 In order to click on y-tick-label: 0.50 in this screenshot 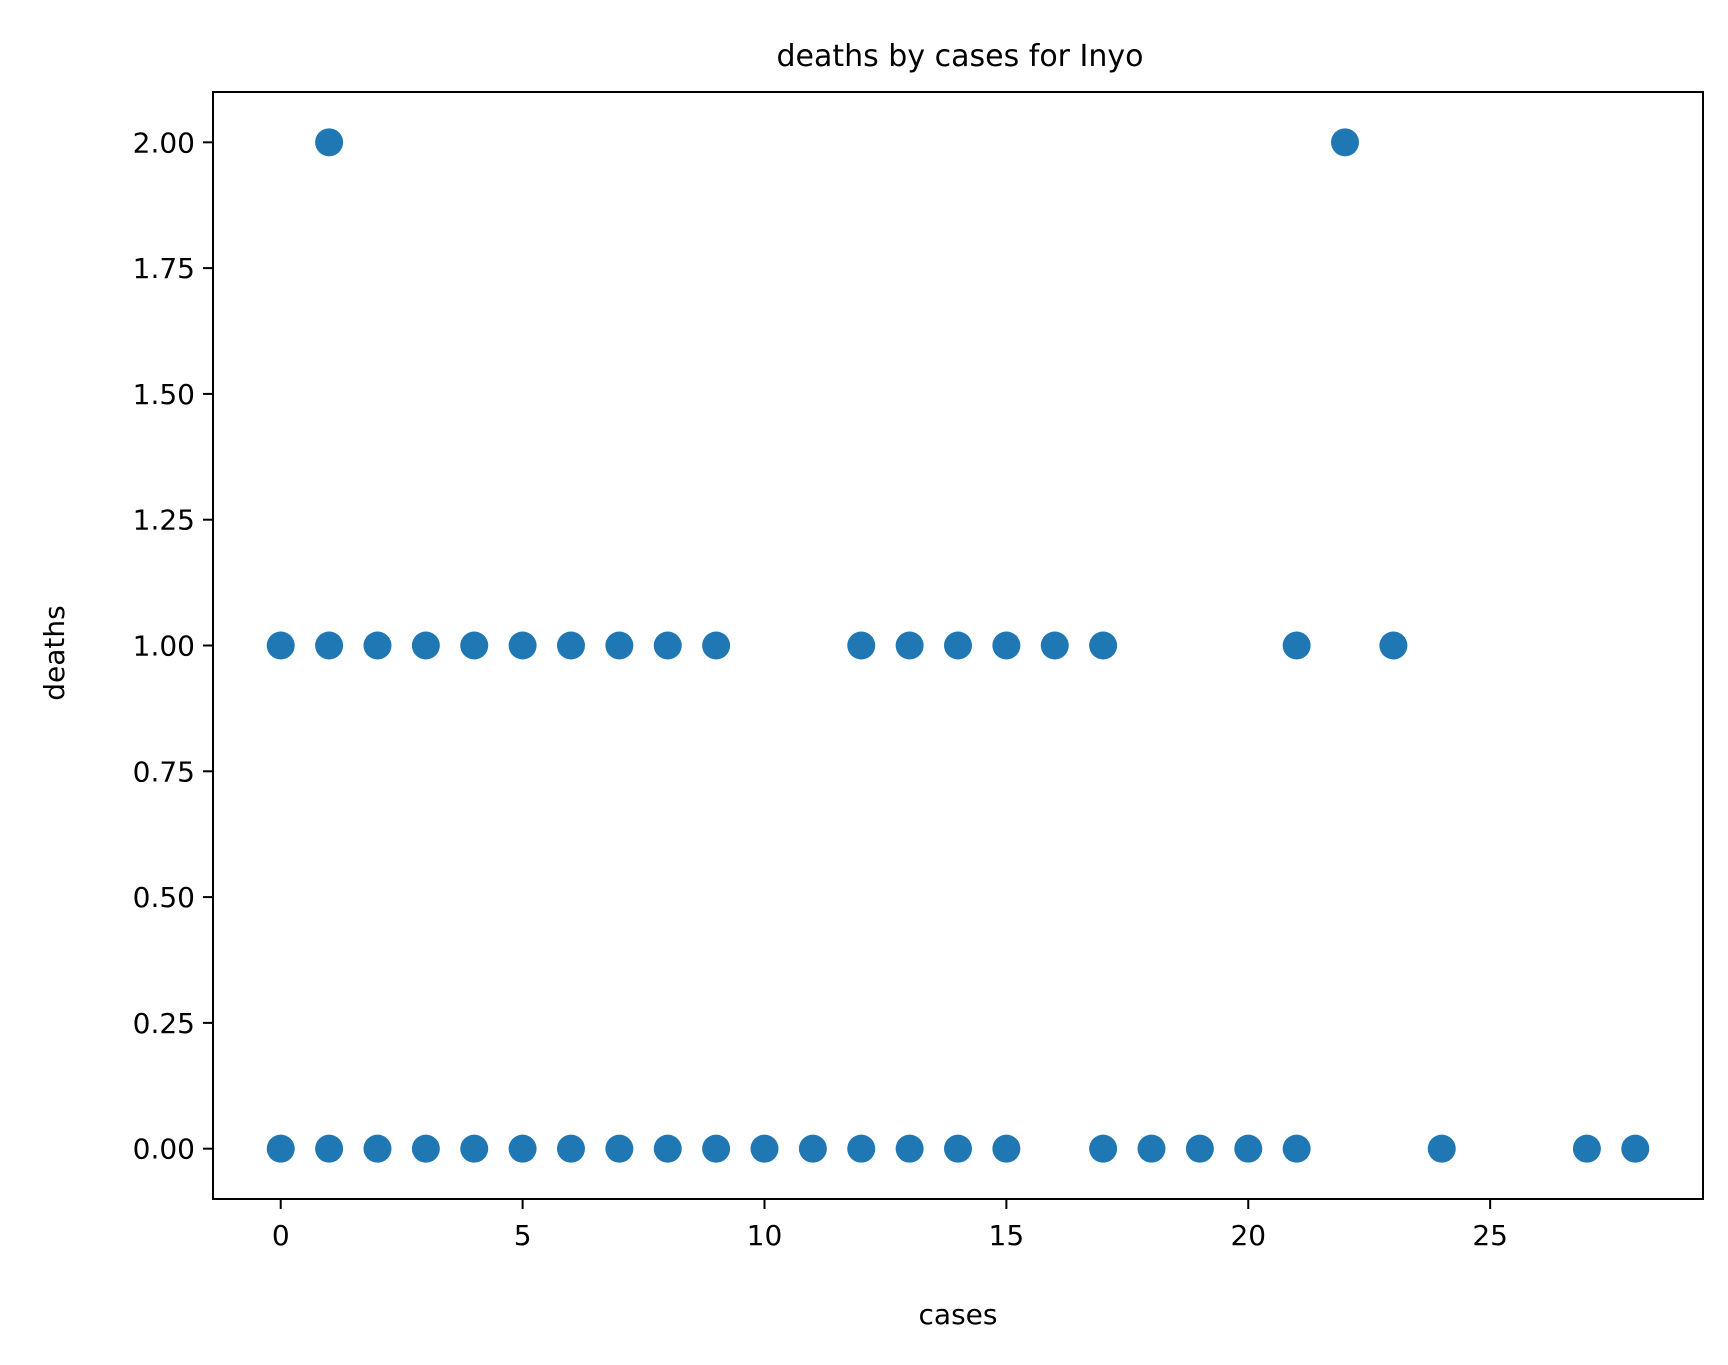, I will do `click(164, 897)`.